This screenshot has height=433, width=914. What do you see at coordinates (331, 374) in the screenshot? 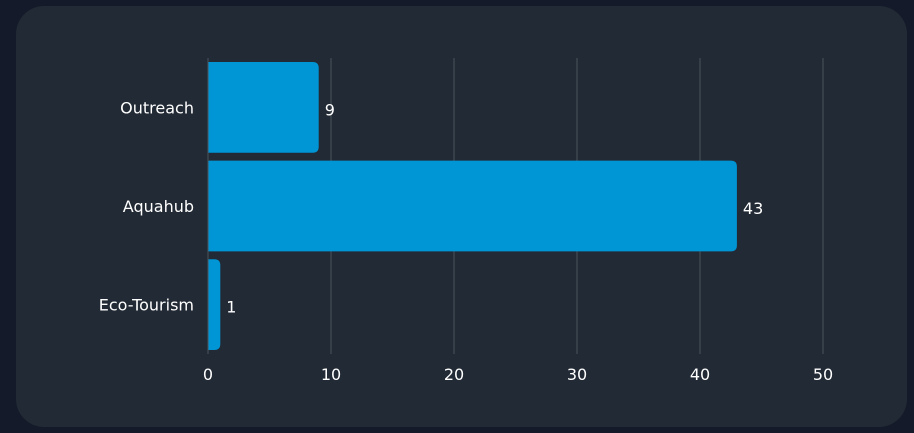
I see `x-tick-label-10: 10` at bounding box center [331, 374].